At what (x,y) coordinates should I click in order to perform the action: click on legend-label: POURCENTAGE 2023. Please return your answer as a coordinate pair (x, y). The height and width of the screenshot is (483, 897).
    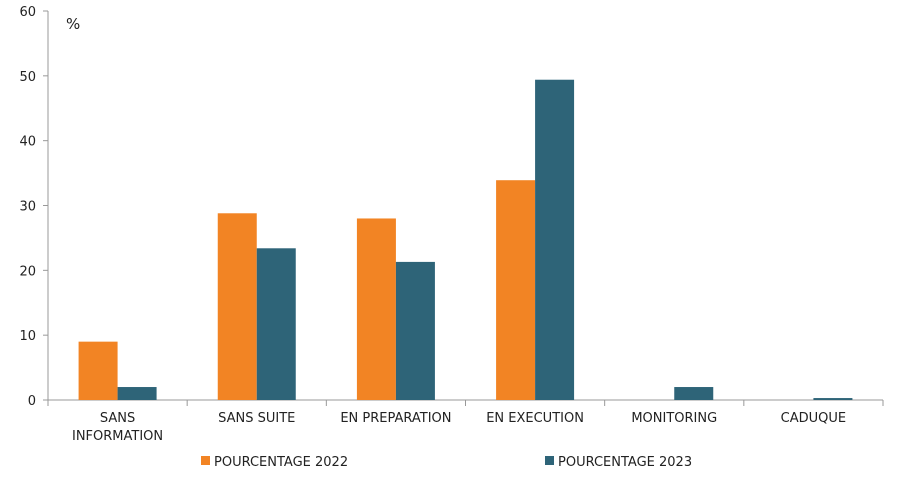
    Looking at the image, I should click on (625, 462).